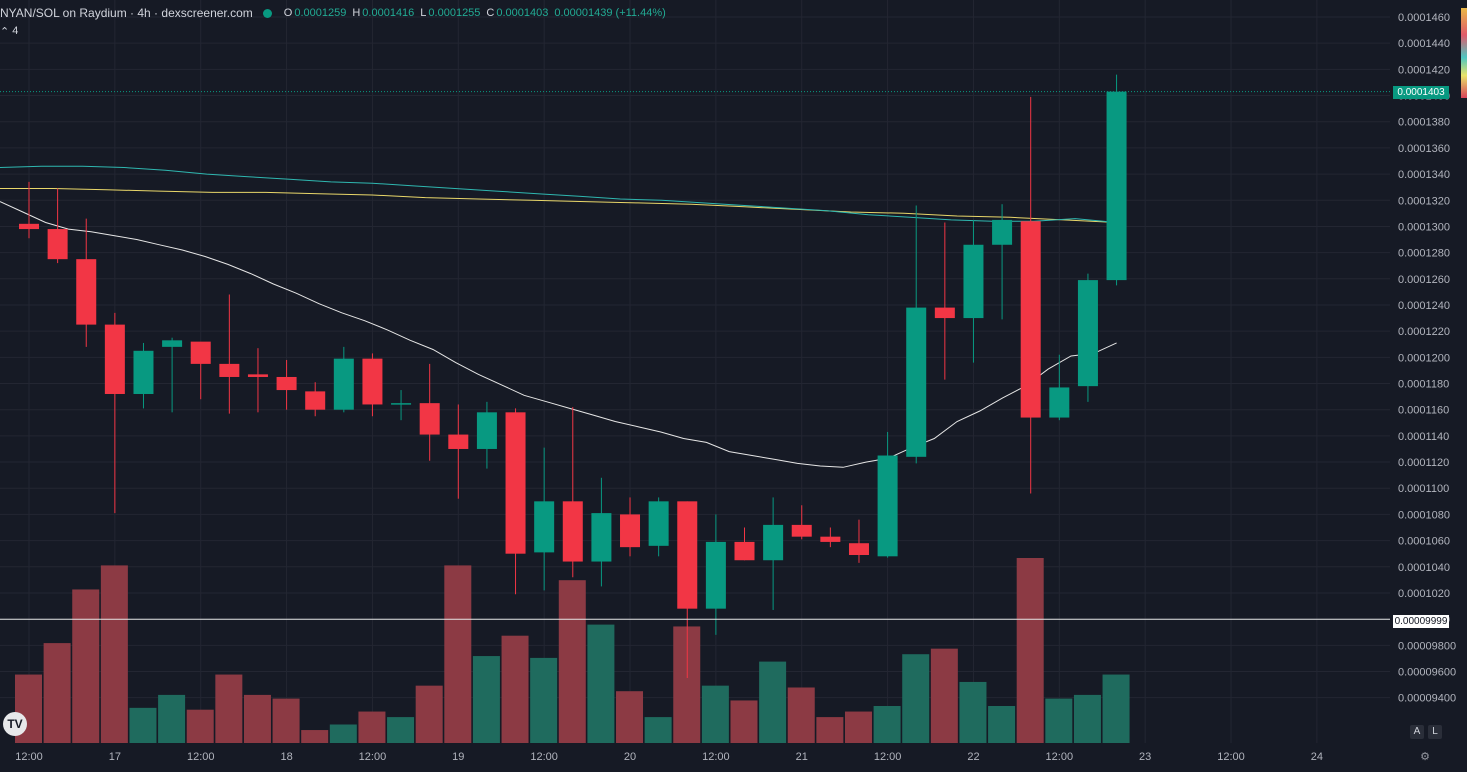  What do you see at coordinates (1421, 92) in the screenshot?
I see `last-price-label: 0.0001403` at bounding box center [1421, 92].